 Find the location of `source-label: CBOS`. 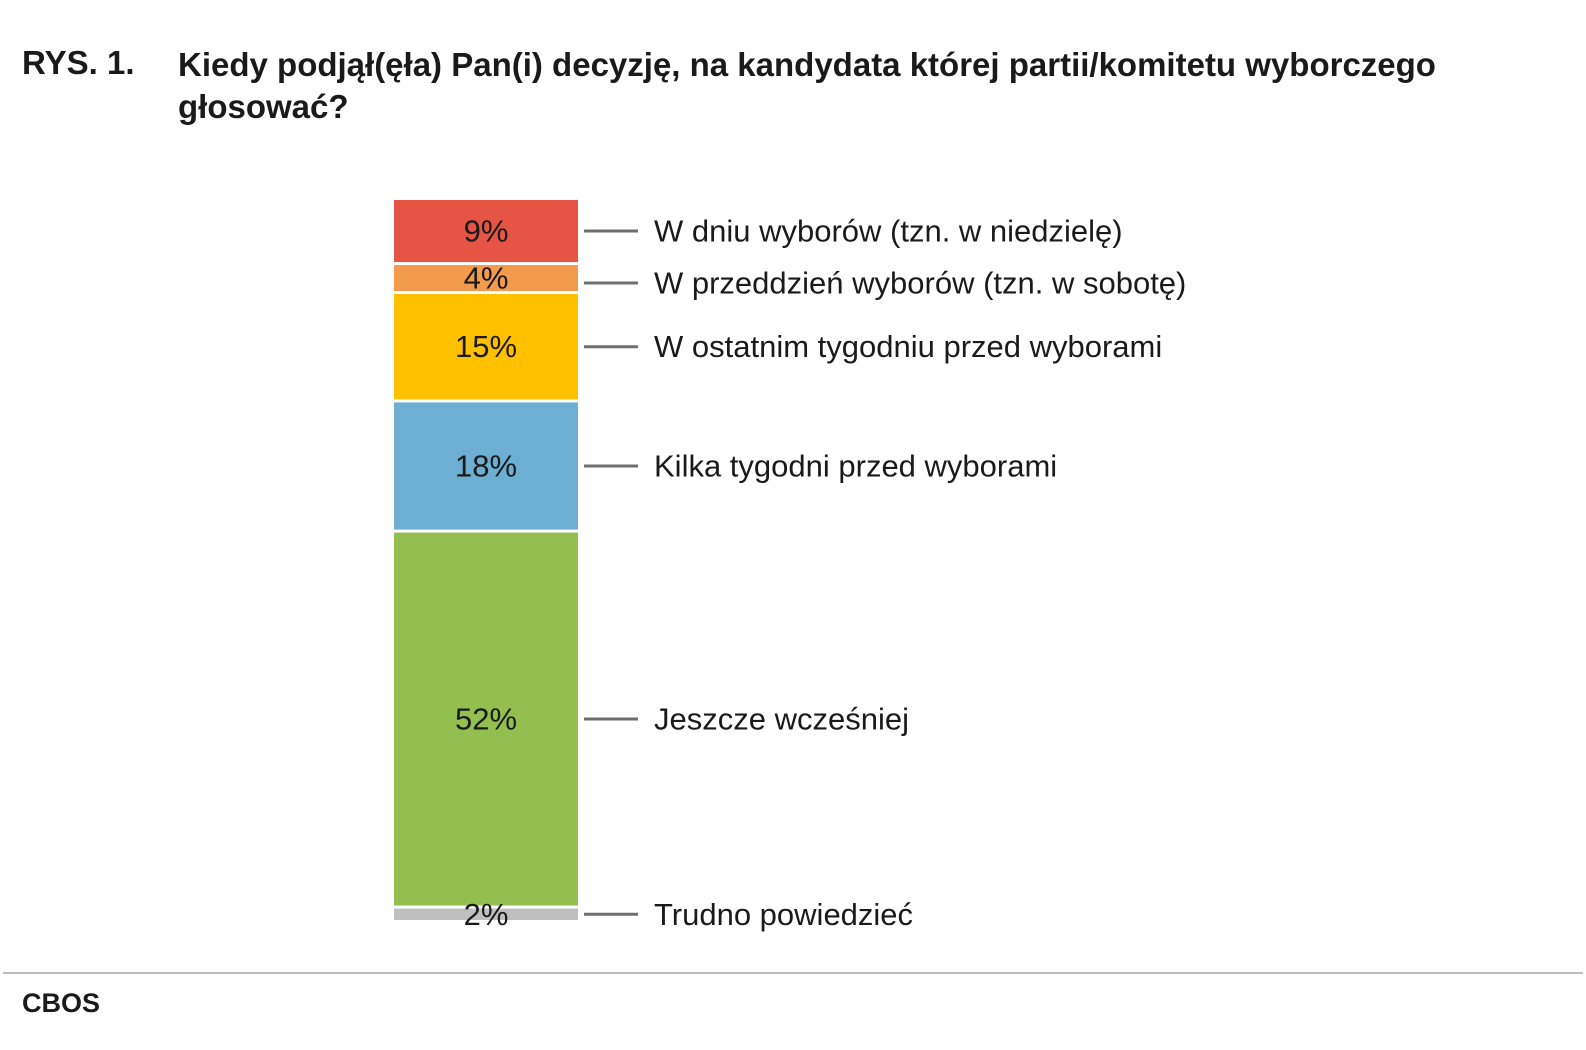

source-label: CBOS is located at coordinates (61, 1003).